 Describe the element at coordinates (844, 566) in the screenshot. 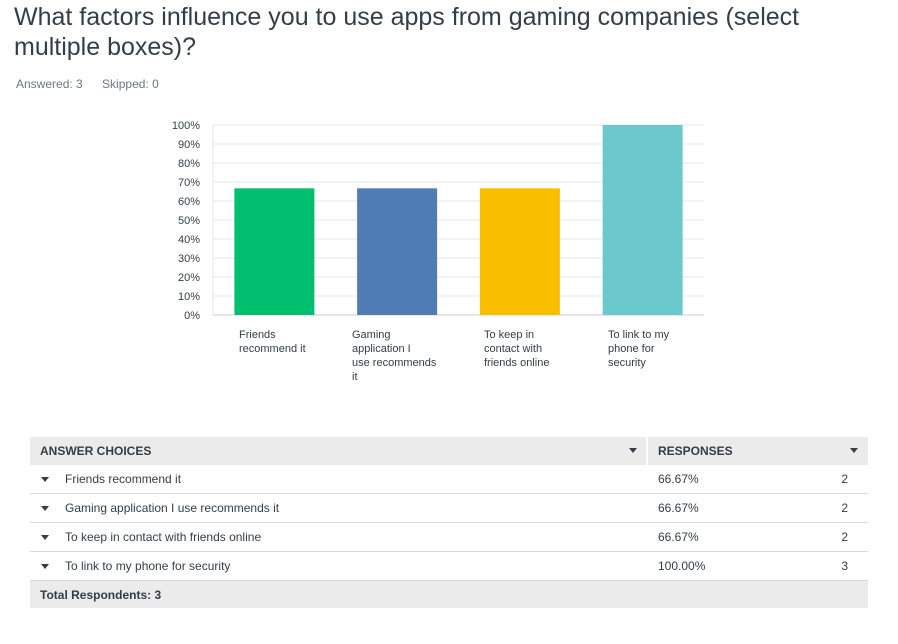

I see `row-count: 3` at that location.